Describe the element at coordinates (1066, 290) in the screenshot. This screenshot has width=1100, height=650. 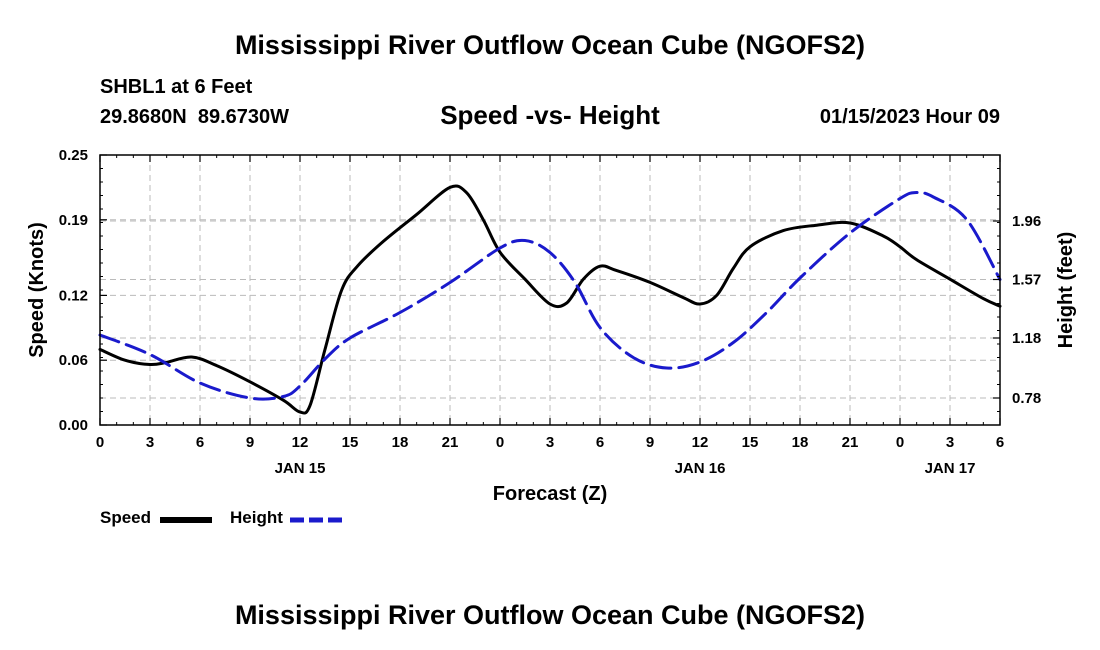
I see `y-right-axis-title: Height (feet)` at that location.